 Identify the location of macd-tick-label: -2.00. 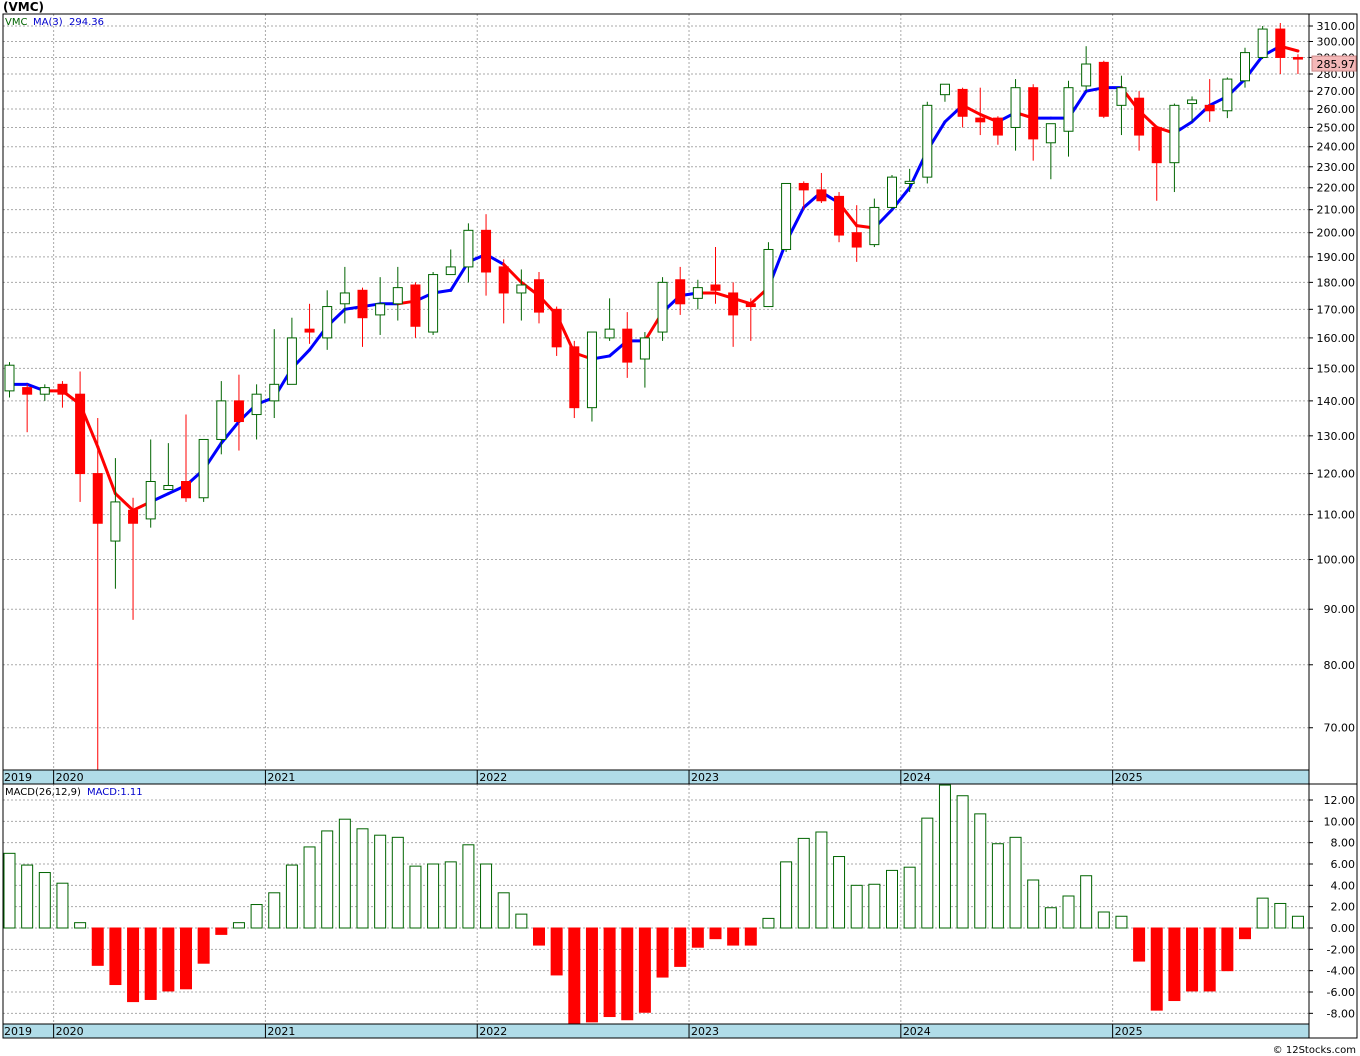
(1341, 949).